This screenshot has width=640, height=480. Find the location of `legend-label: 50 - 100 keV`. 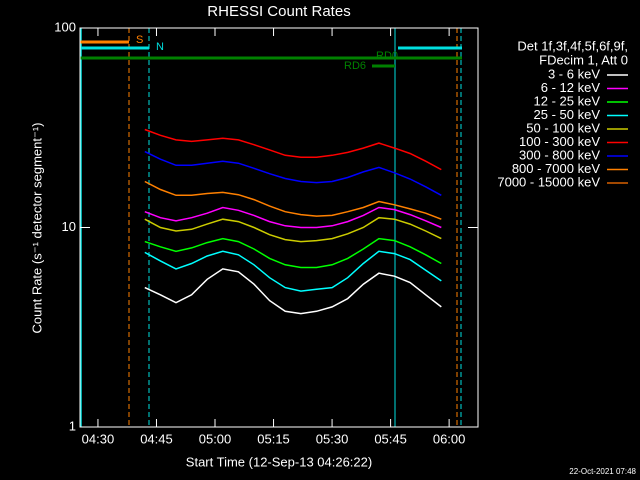

legend-label: 50 - 100 keV is located at coordinates (563, 127).